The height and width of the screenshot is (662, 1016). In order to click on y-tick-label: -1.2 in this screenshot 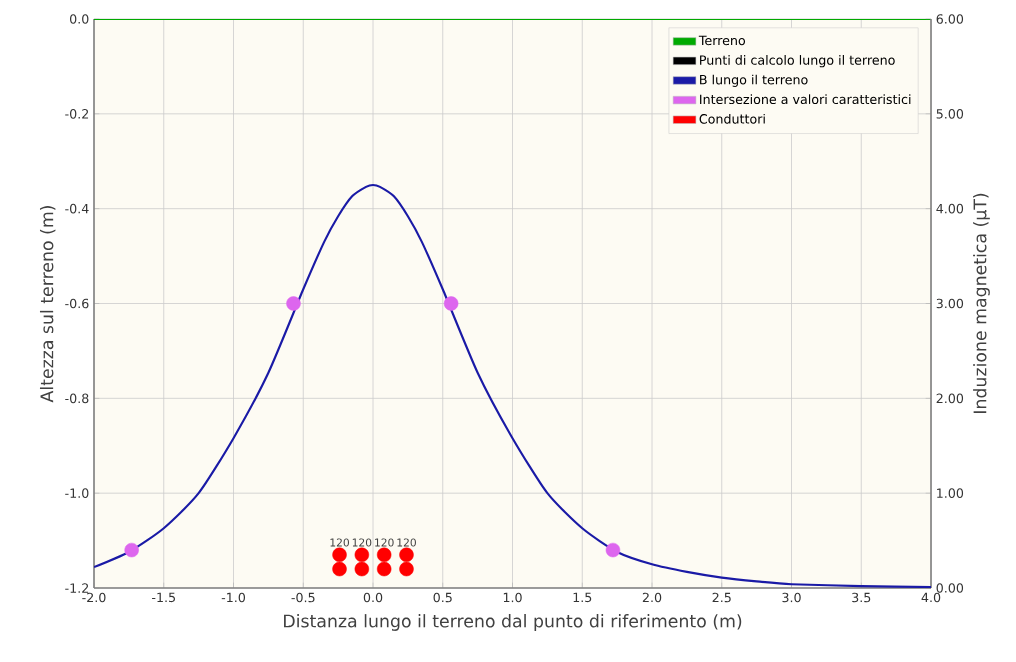, I will do `click(77, 588)`.